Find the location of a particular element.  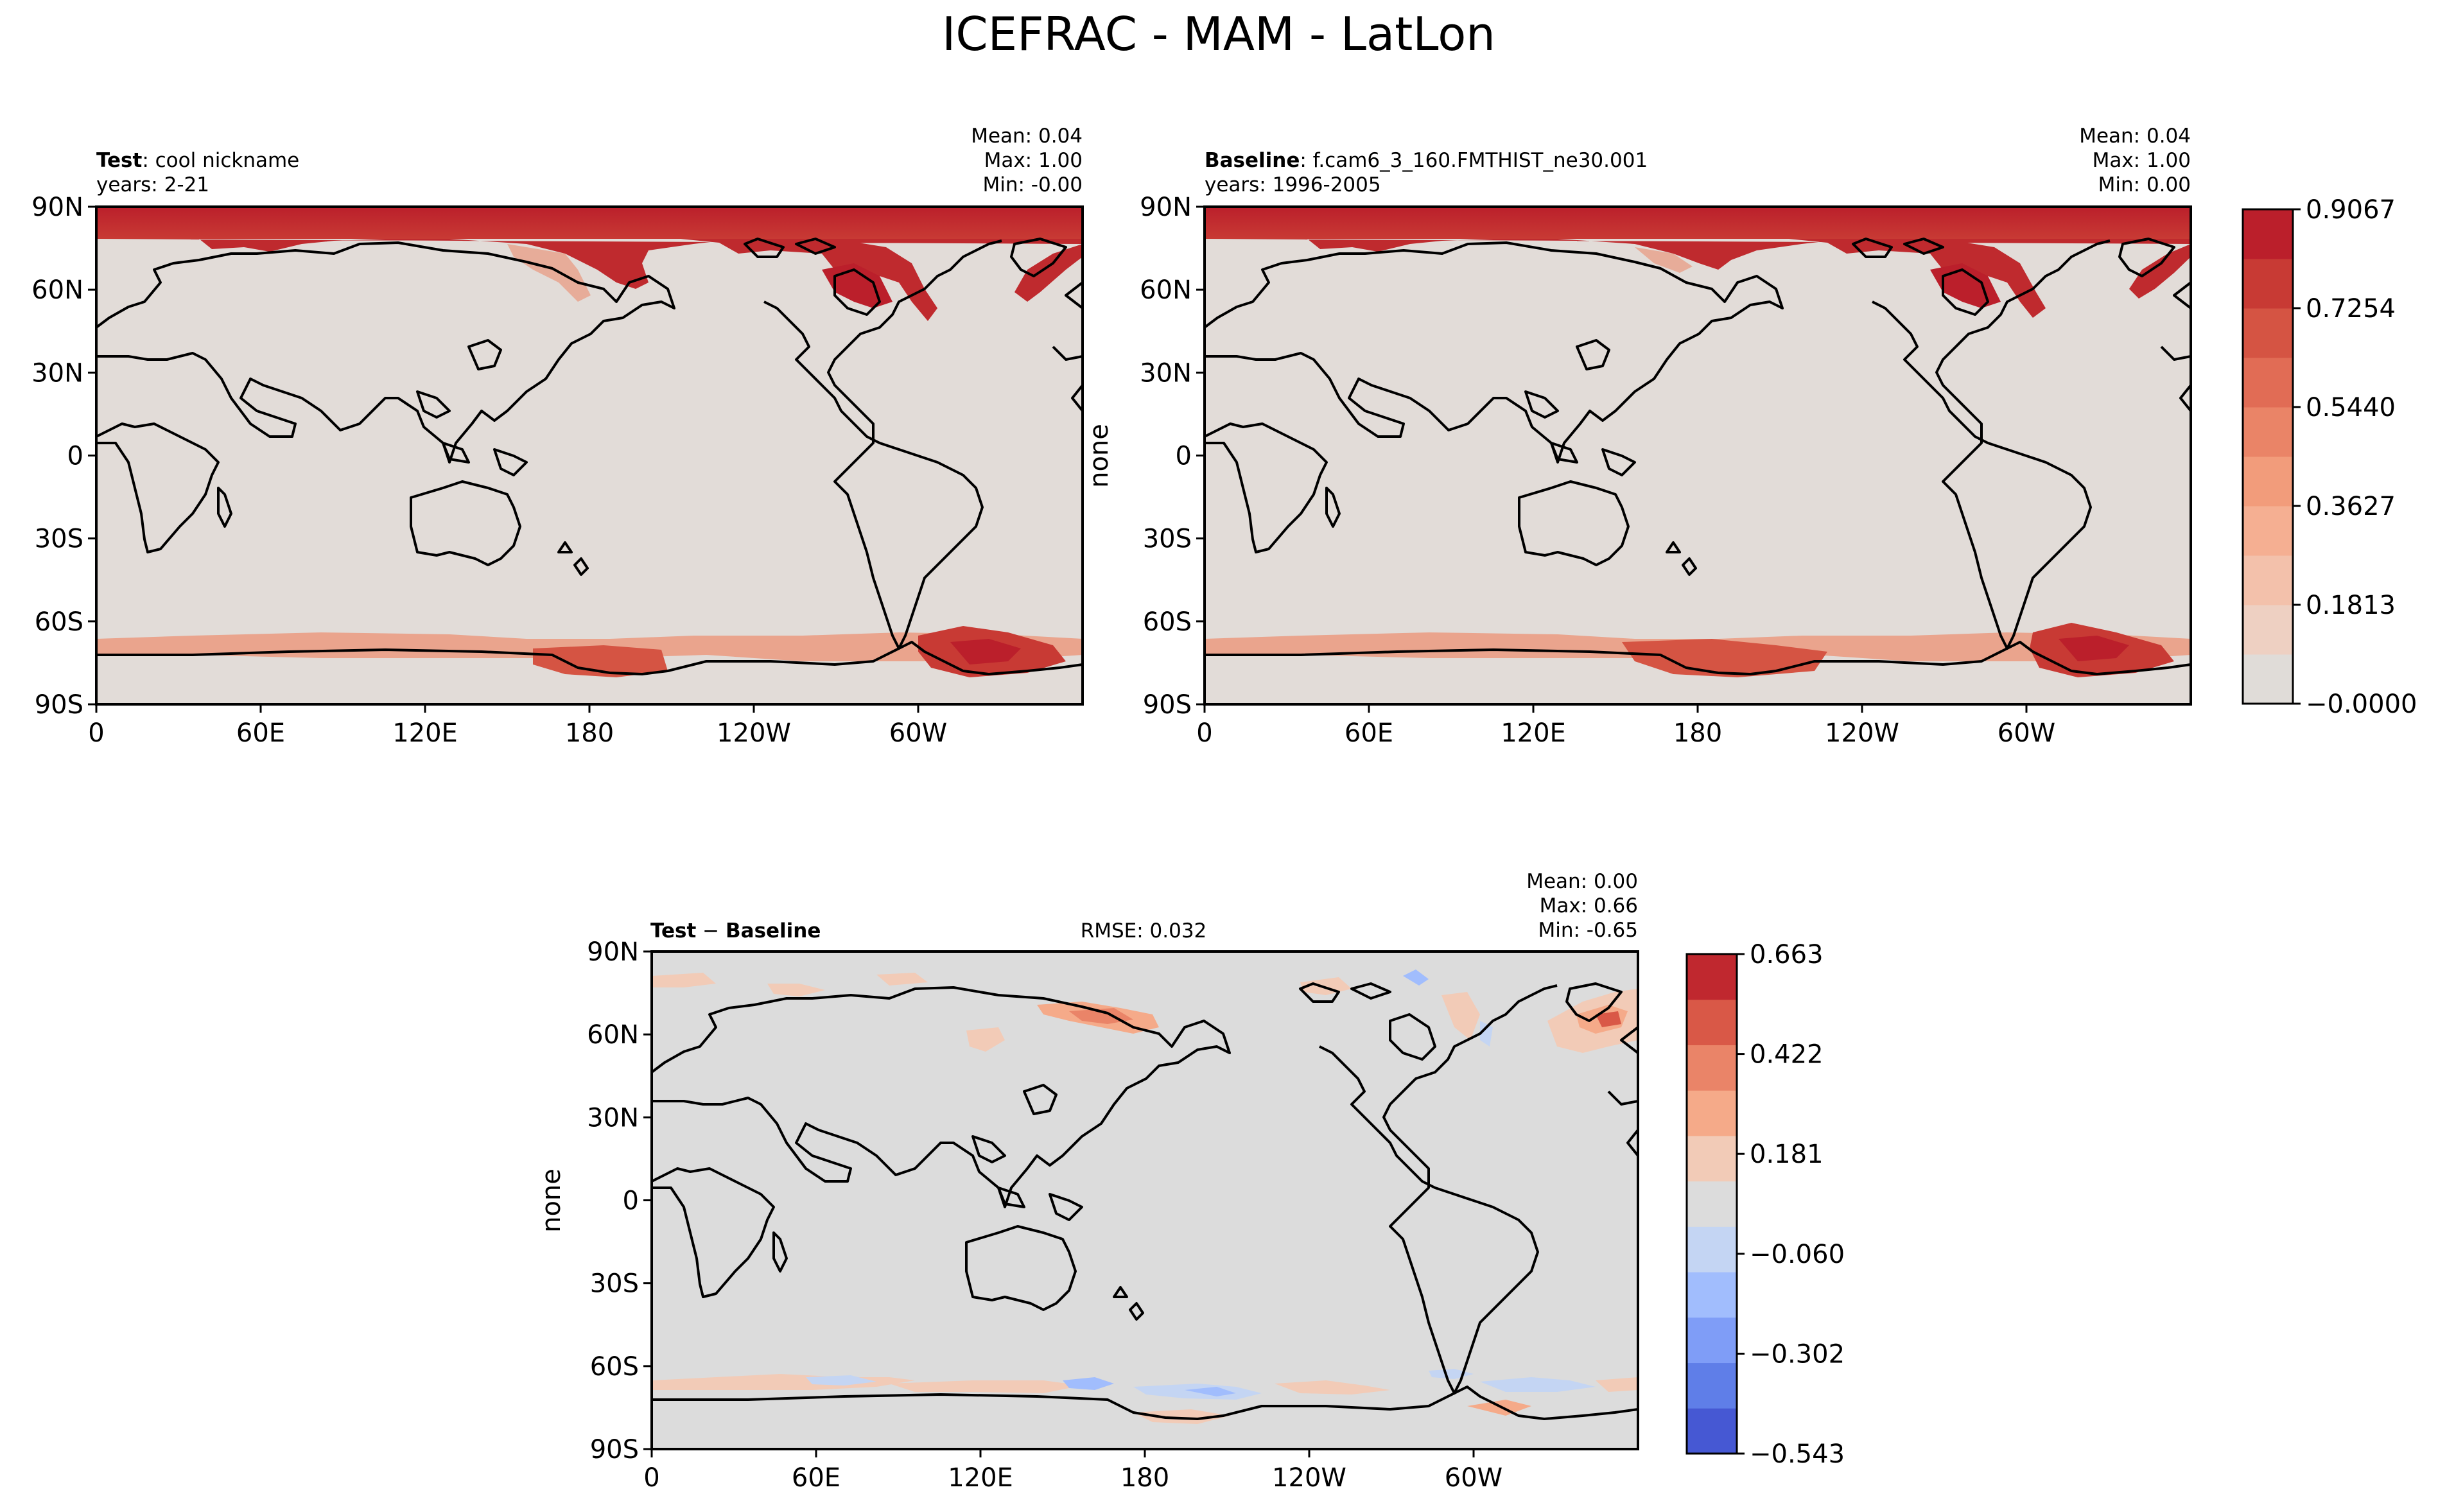

difference-header-minus: − is located at coordinates (711, 931).